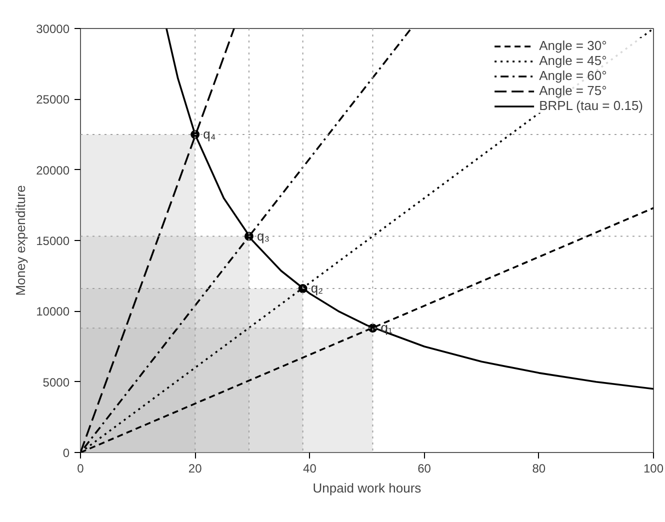 The image size is (665, 522). What do you see at coordinates (53, 241) in the screenshot?
I see `y-tick-label: 15000` at bounding box center [53, 241].